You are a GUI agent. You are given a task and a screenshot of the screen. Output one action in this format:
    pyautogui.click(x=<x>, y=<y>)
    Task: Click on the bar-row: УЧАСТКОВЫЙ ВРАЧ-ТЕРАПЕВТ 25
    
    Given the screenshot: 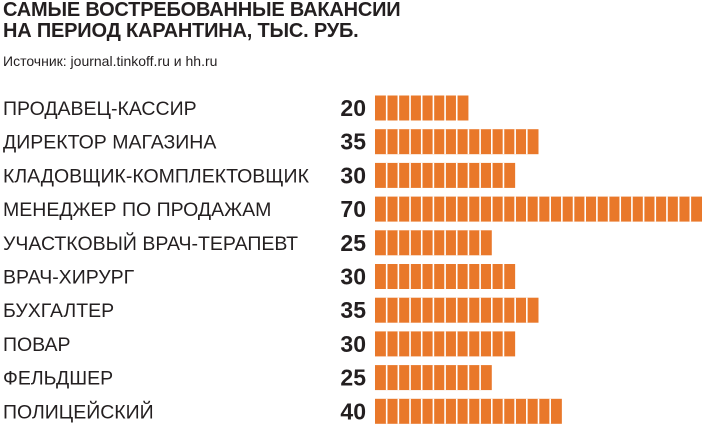 What is the action you would take?
    pyautogui.click(x=247, y=243)
    